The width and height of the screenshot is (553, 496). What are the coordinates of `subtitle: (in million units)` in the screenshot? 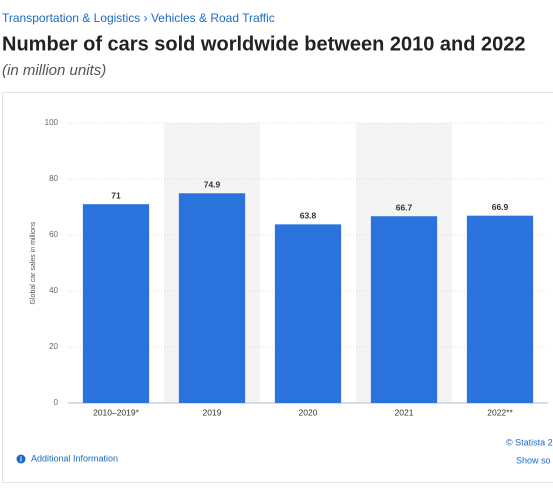 It's located at (54, 70).